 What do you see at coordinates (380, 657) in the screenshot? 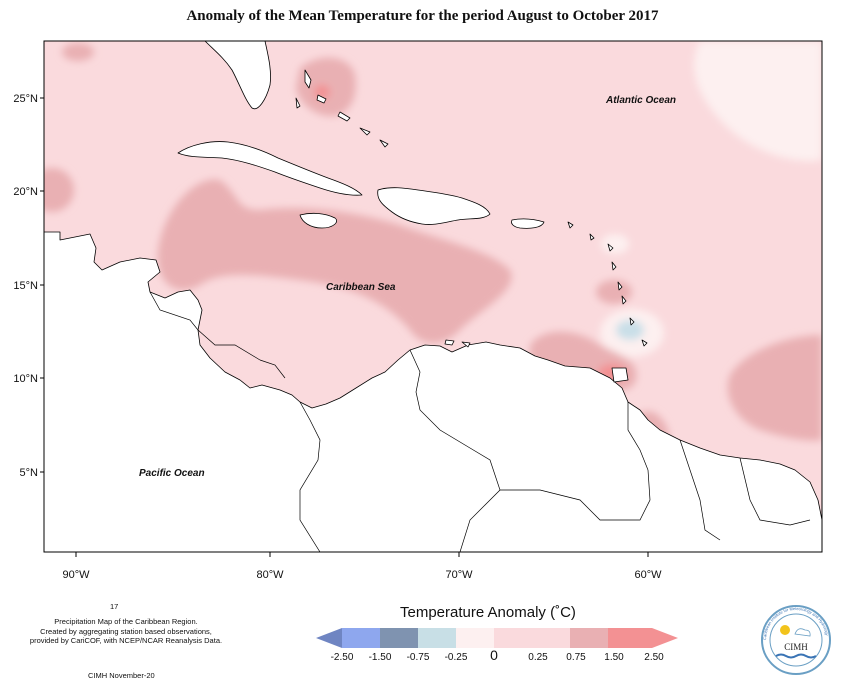
I see `legend-tick-1: -1.50` at bounding box center [380, 657].